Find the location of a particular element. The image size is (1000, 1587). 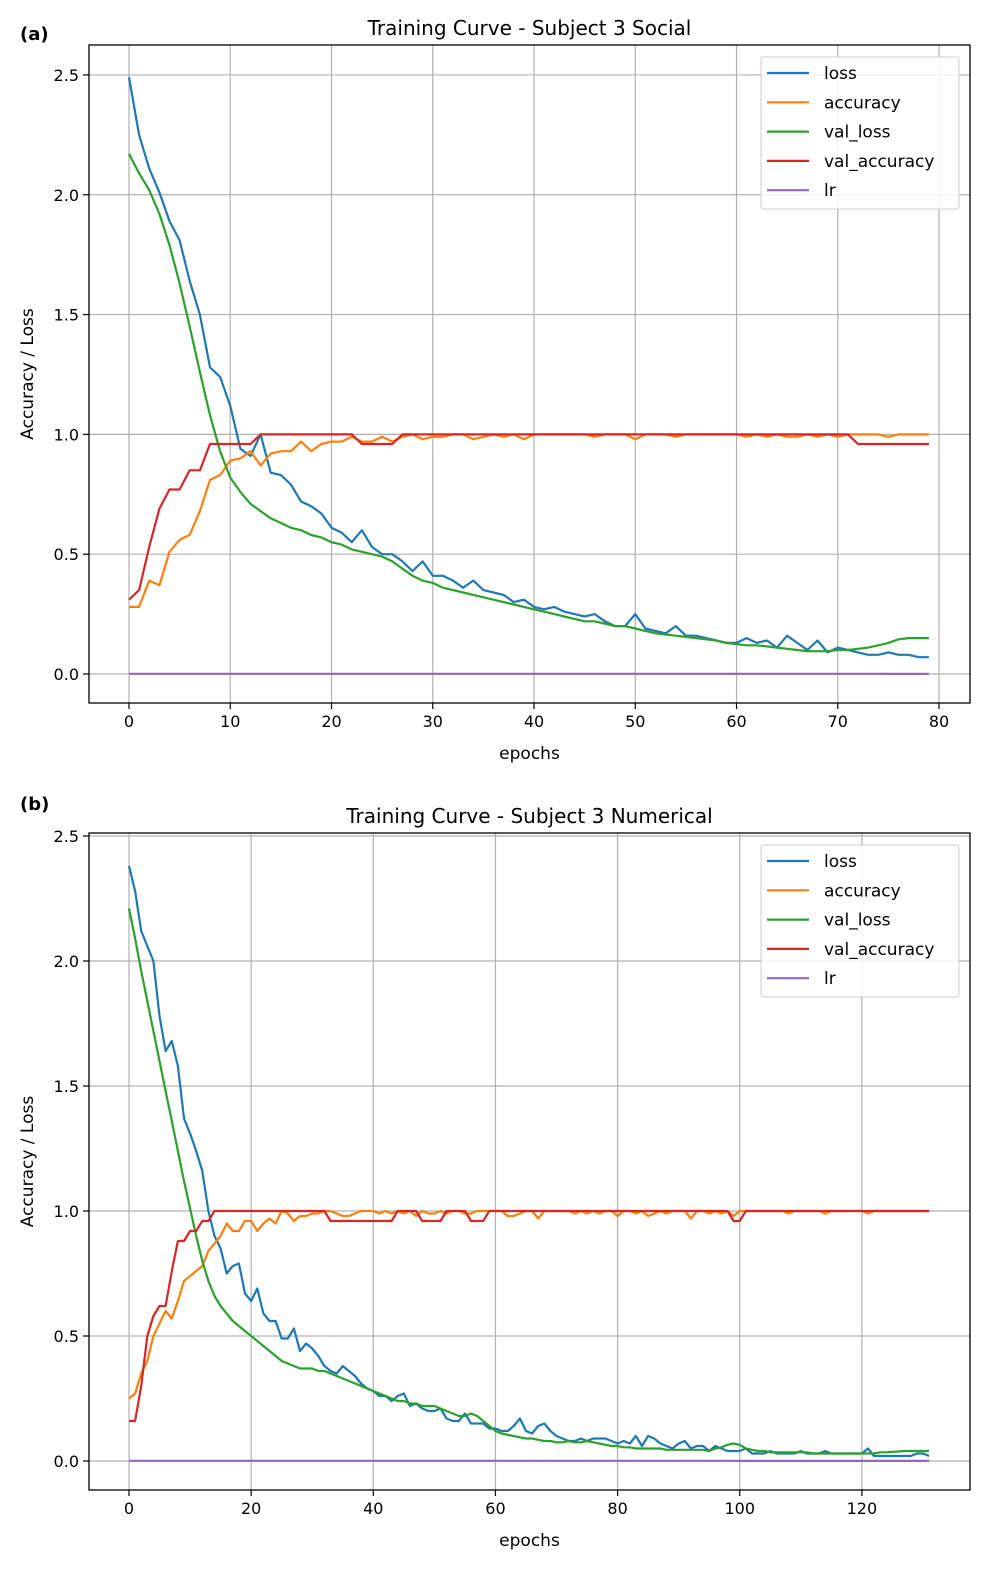

panel-label: (a) is located at coordinates (34, 34).